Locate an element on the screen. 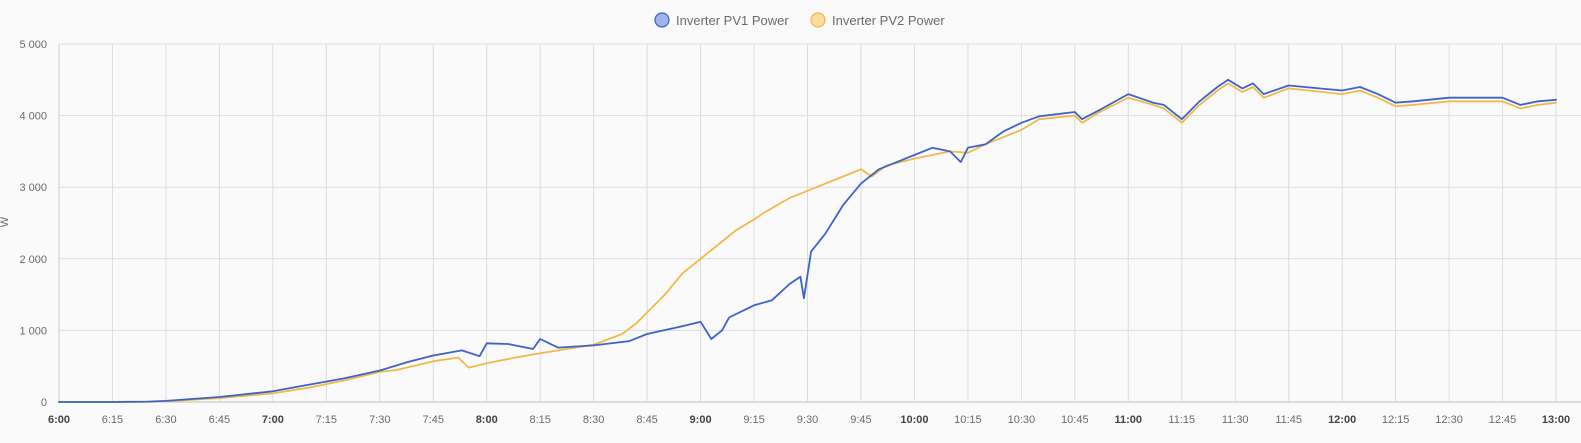 This screenshot has width=1581, height=443. legend-label: Inverter PV2 Power is located at coordinates (888, 20).